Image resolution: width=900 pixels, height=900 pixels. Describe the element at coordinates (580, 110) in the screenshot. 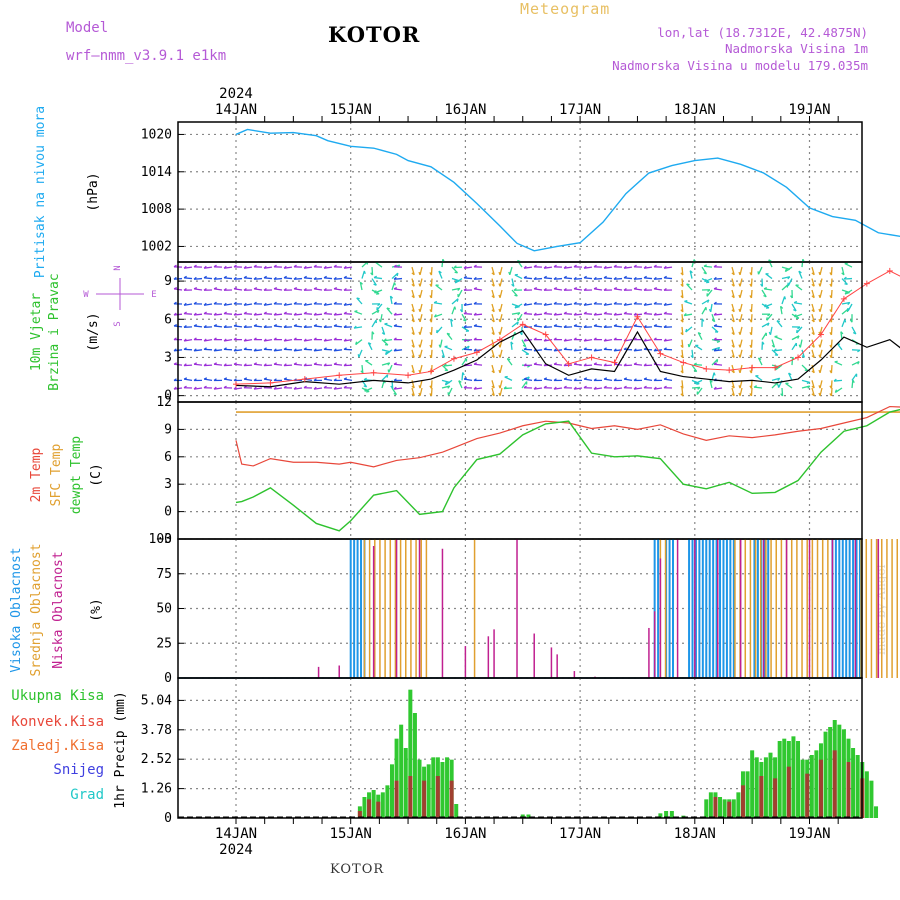

I see `top-date-label: 17JAN` at that location.